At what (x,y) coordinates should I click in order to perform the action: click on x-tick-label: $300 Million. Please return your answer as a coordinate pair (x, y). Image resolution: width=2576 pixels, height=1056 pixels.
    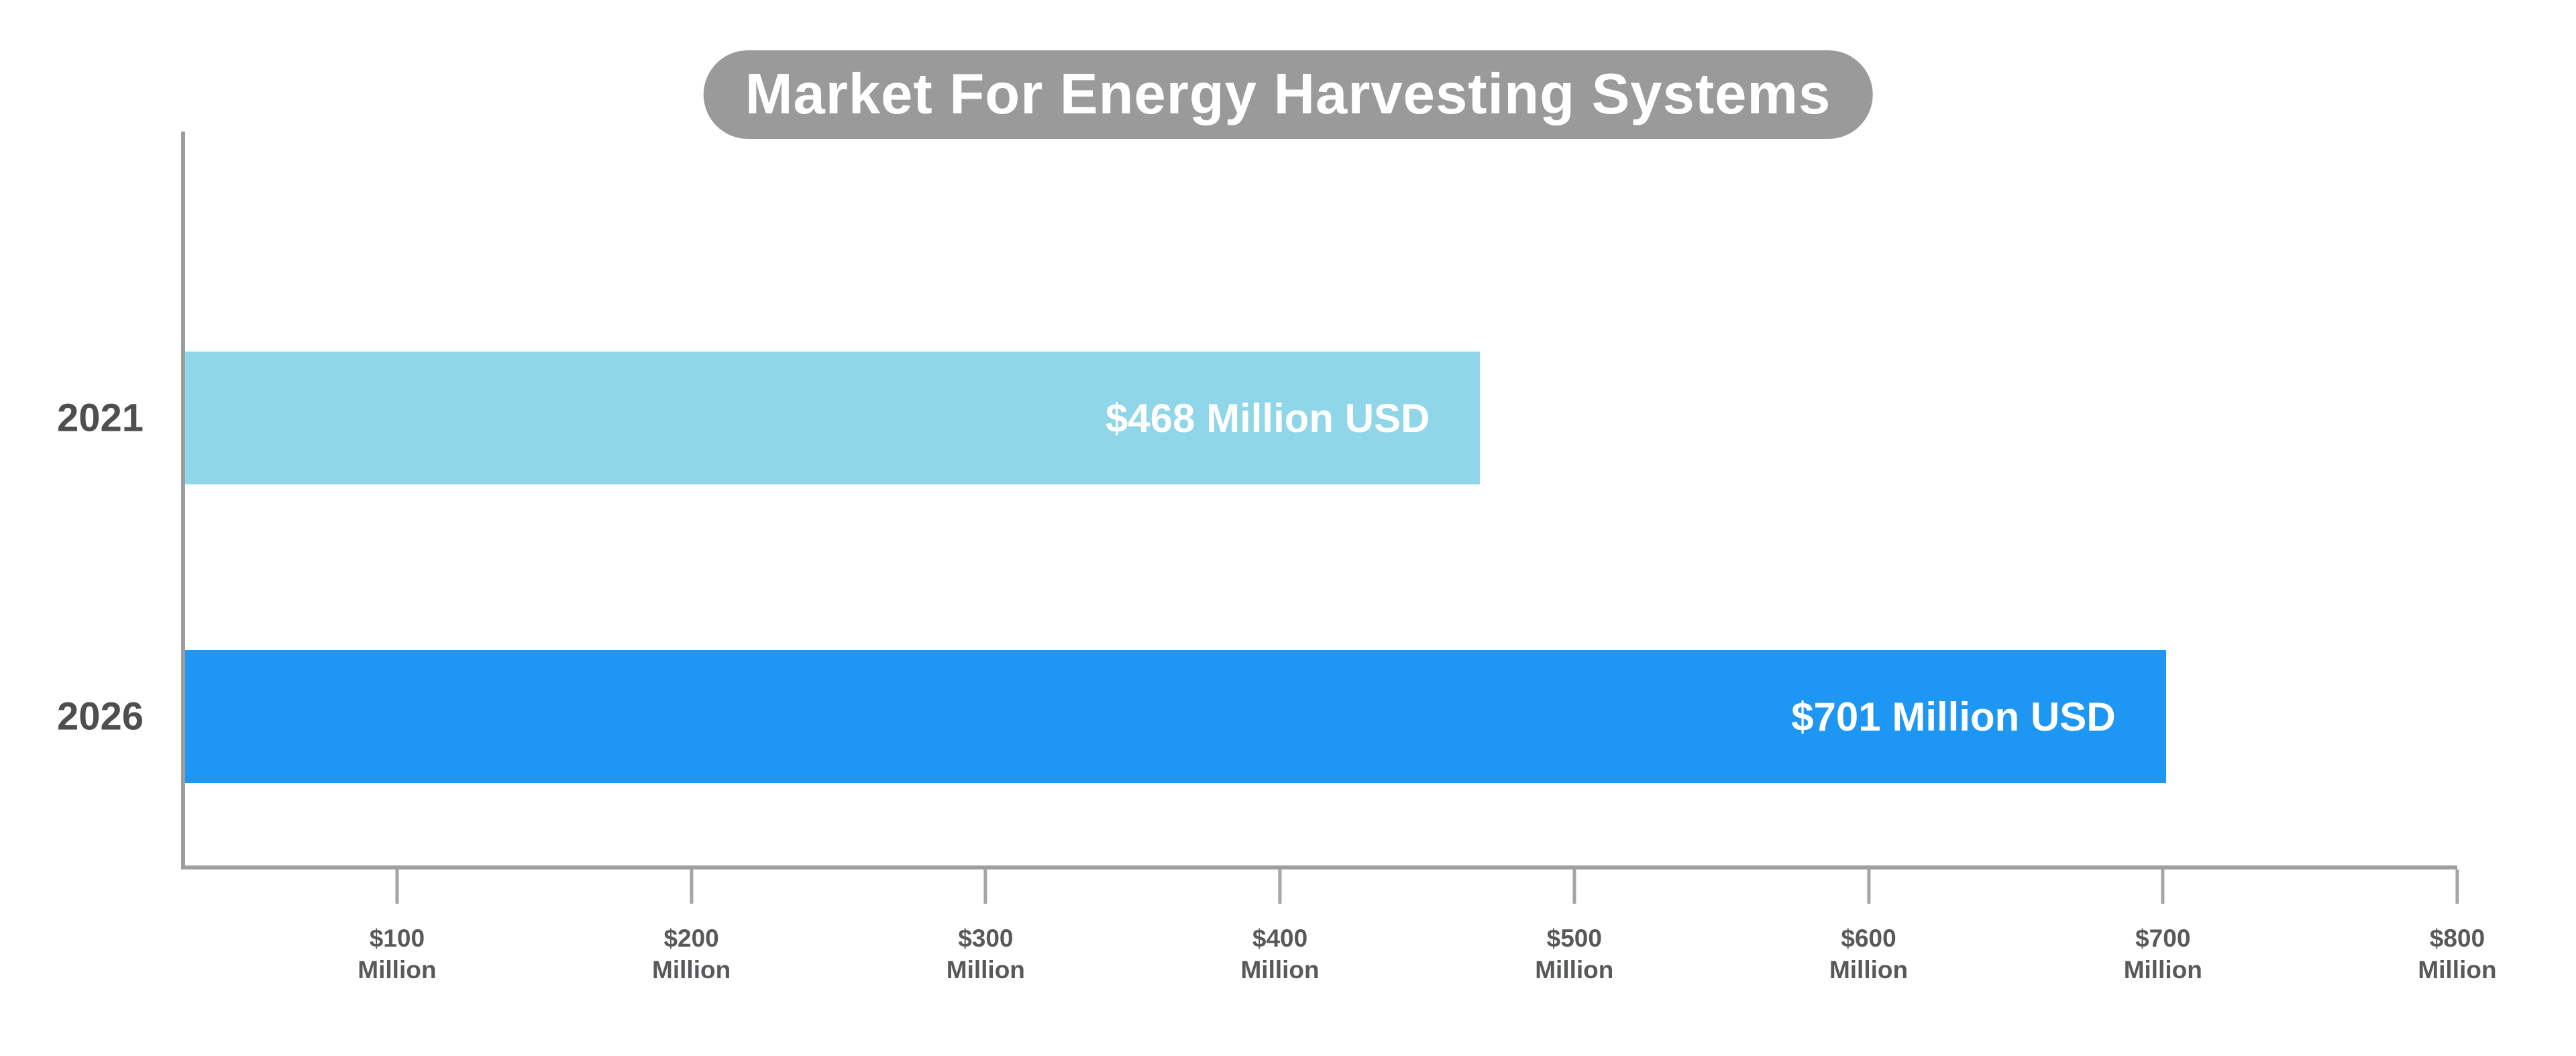
    Looking at the image, I should click on (986, 954).